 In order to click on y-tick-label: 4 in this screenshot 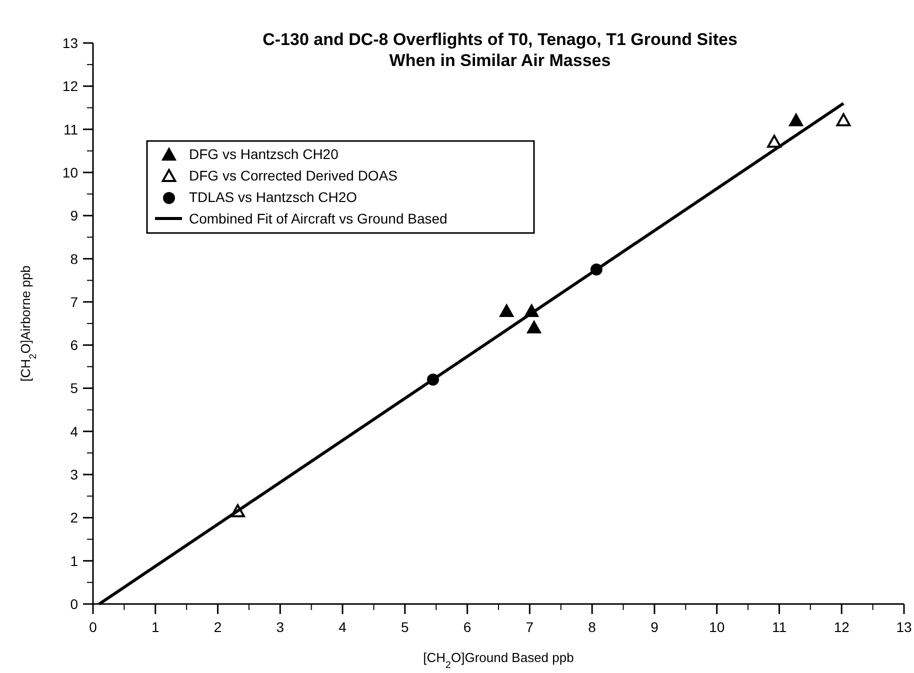, I will do `click(74, 431)`.